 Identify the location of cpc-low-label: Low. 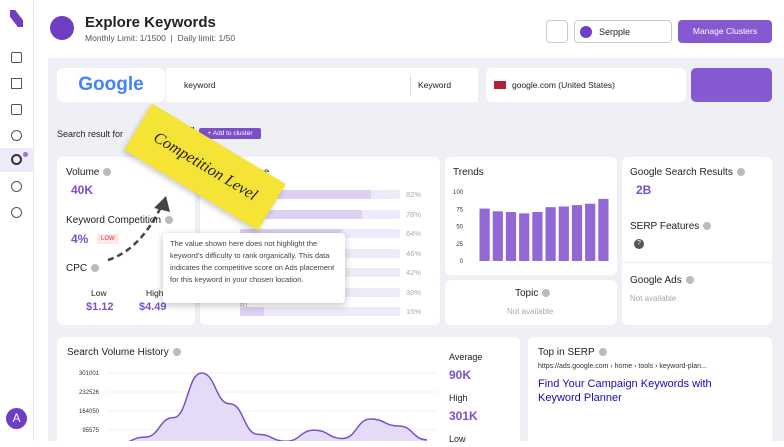
(99, 293).